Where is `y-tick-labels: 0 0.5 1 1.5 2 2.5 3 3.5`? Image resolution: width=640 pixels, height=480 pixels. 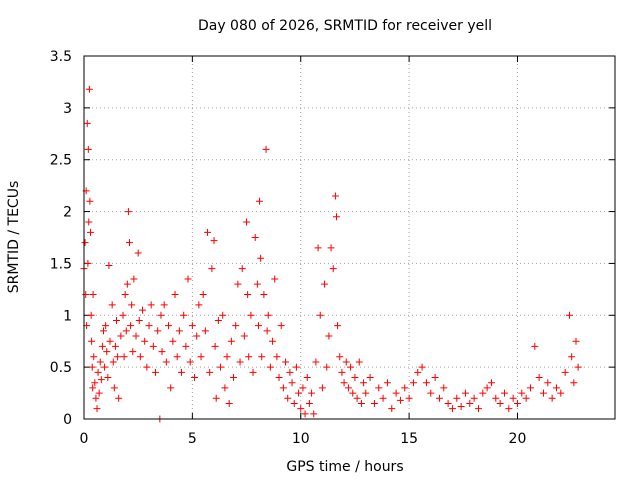
y-tick-labels: 0 0.5 1 1.5 2 2.5 3 3.5 is located at coordinates (61, 238).